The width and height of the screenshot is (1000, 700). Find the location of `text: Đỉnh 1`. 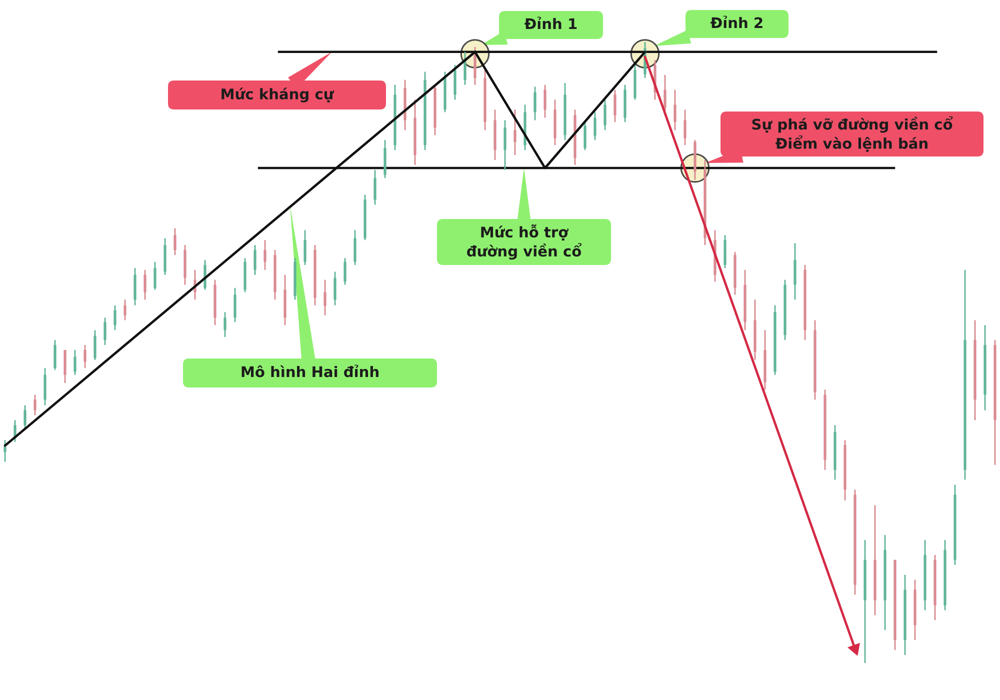

text: Đỉnh 1 is located at coordinates (550, 23).